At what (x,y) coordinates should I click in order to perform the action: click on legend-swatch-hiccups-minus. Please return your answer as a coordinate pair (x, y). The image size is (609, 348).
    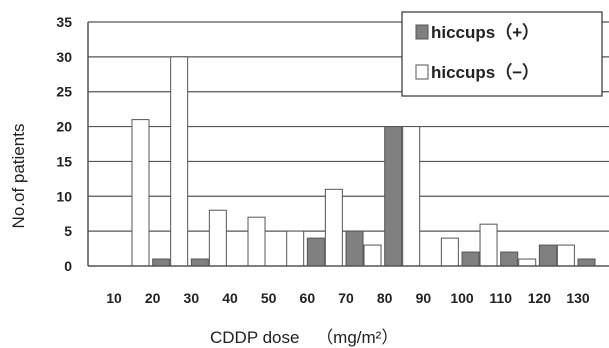
    Looking at the image, I should click on (422, 72).